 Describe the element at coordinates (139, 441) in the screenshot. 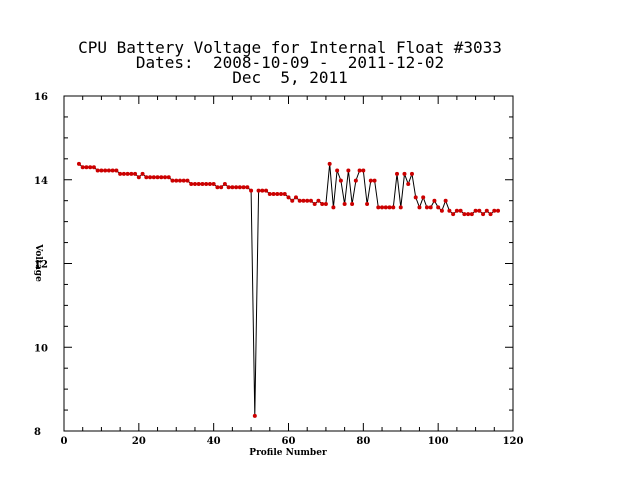

I see `x-tick-label: 20` at that location.